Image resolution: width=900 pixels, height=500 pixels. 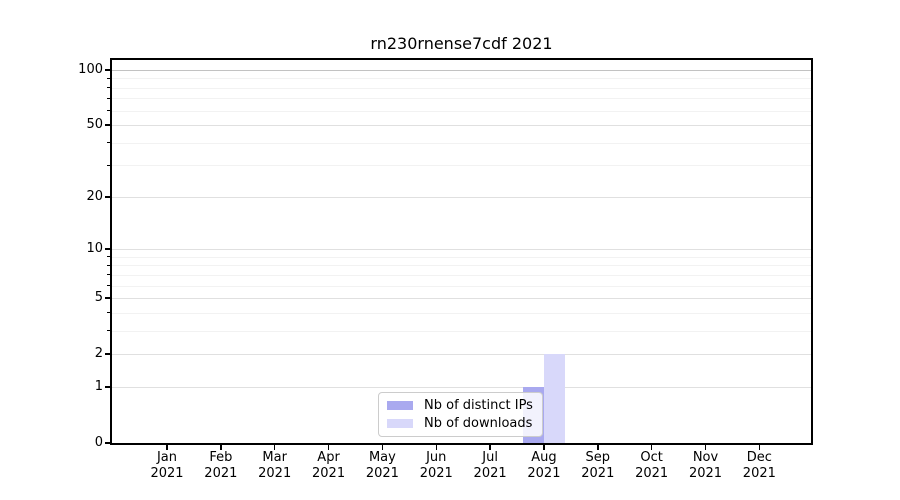 I want to click on x-tick-month: Nov, so click(x=705, y=457).